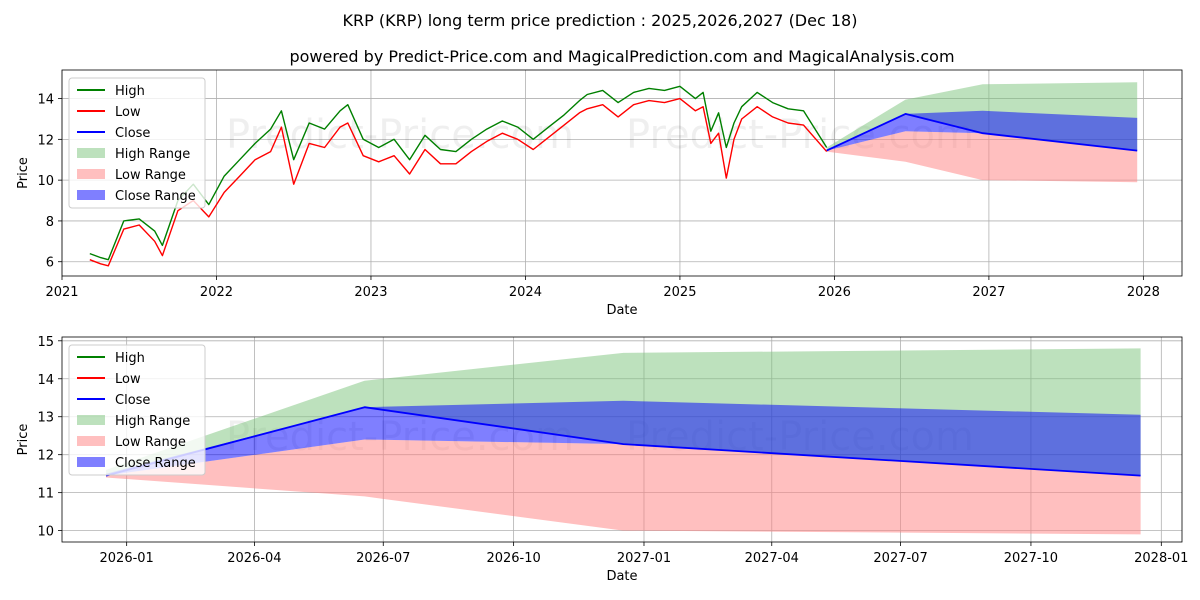 The image size is (1200, 600). Describe the element at coordinates (61, 292) in the screenshot. I see `x-tick-label: 2021` at that location.